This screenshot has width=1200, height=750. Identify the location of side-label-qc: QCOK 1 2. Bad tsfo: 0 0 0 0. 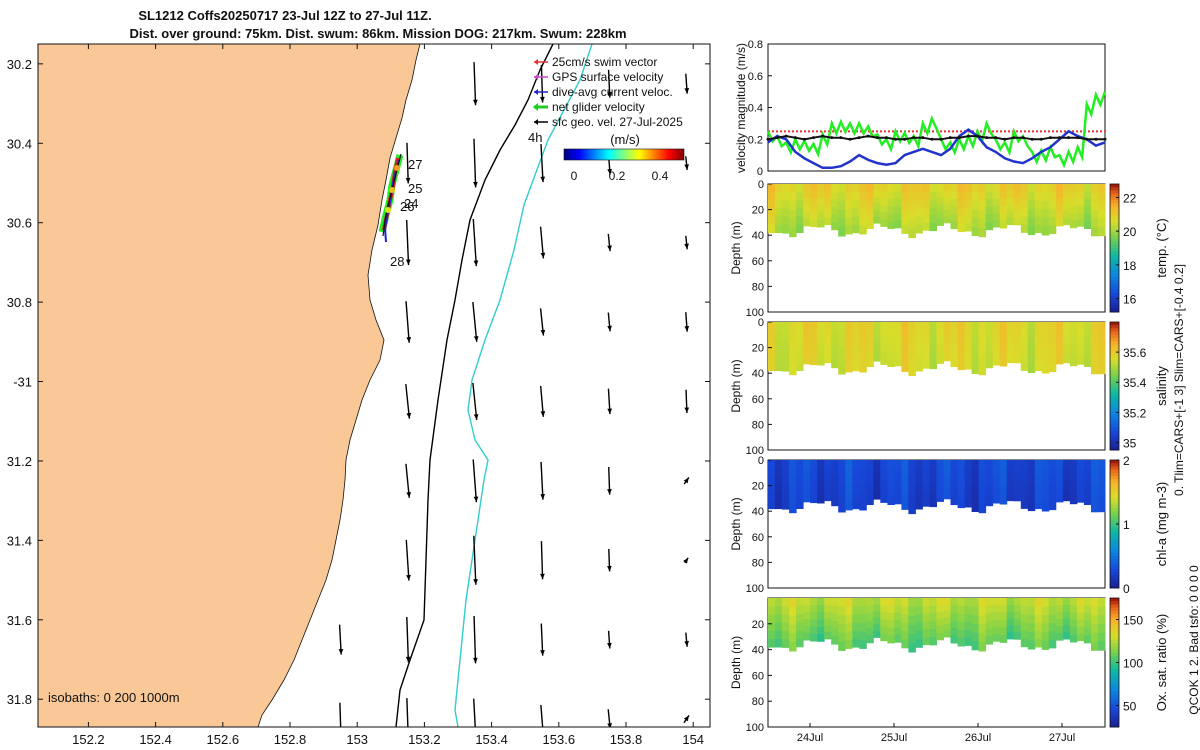
(1193, 640).